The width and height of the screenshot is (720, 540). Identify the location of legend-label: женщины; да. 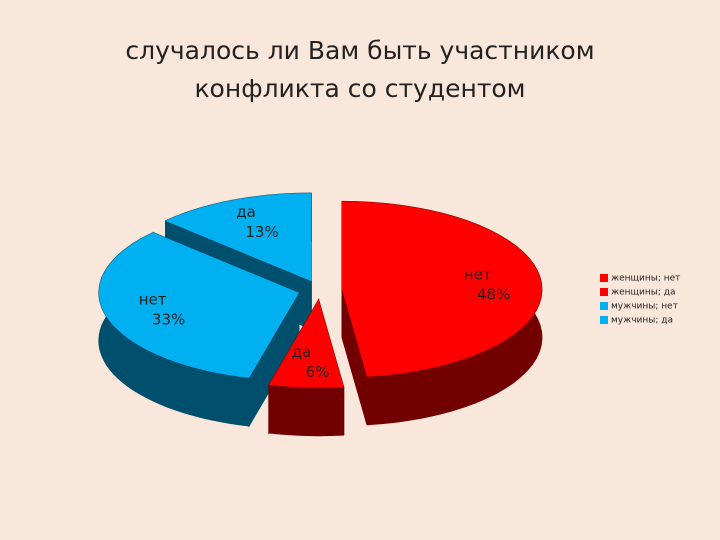
(643, 293).